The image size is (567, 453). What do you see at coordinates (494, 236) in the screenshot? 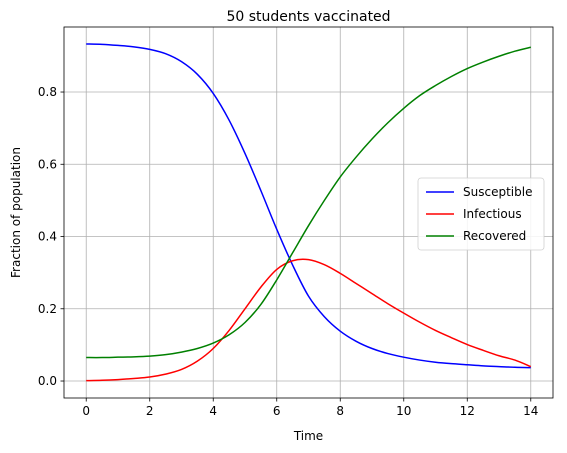
I see `legend-label-recovered: Recovered` at bounding box center [494, 236].